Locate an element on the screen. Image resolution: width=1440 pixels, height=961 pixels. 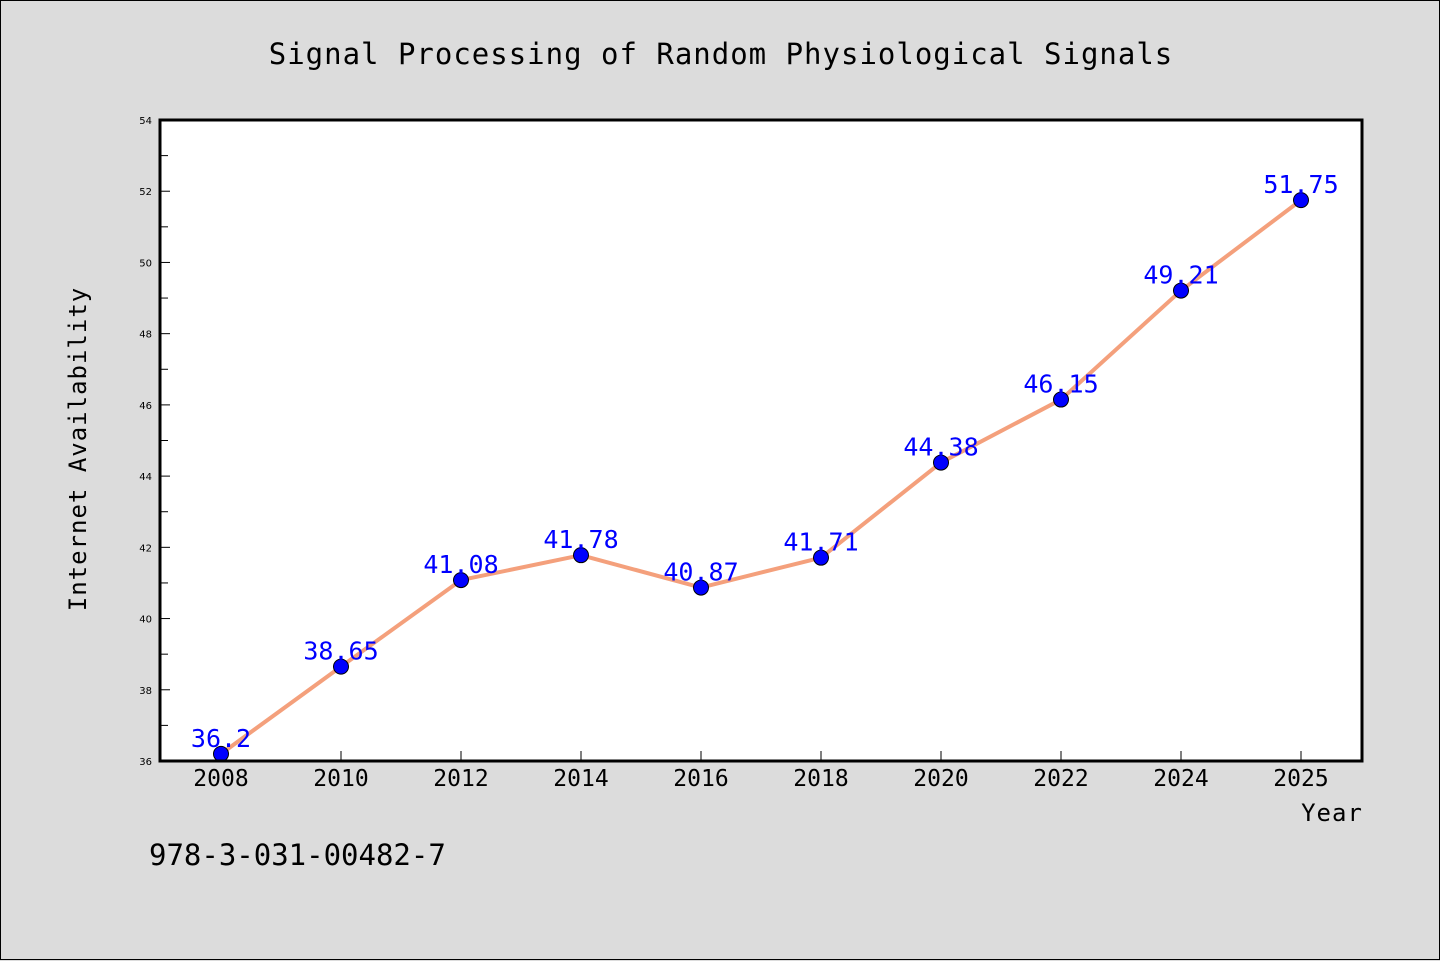
x-tick-label: 2020 is located at coordinates (940, 779).